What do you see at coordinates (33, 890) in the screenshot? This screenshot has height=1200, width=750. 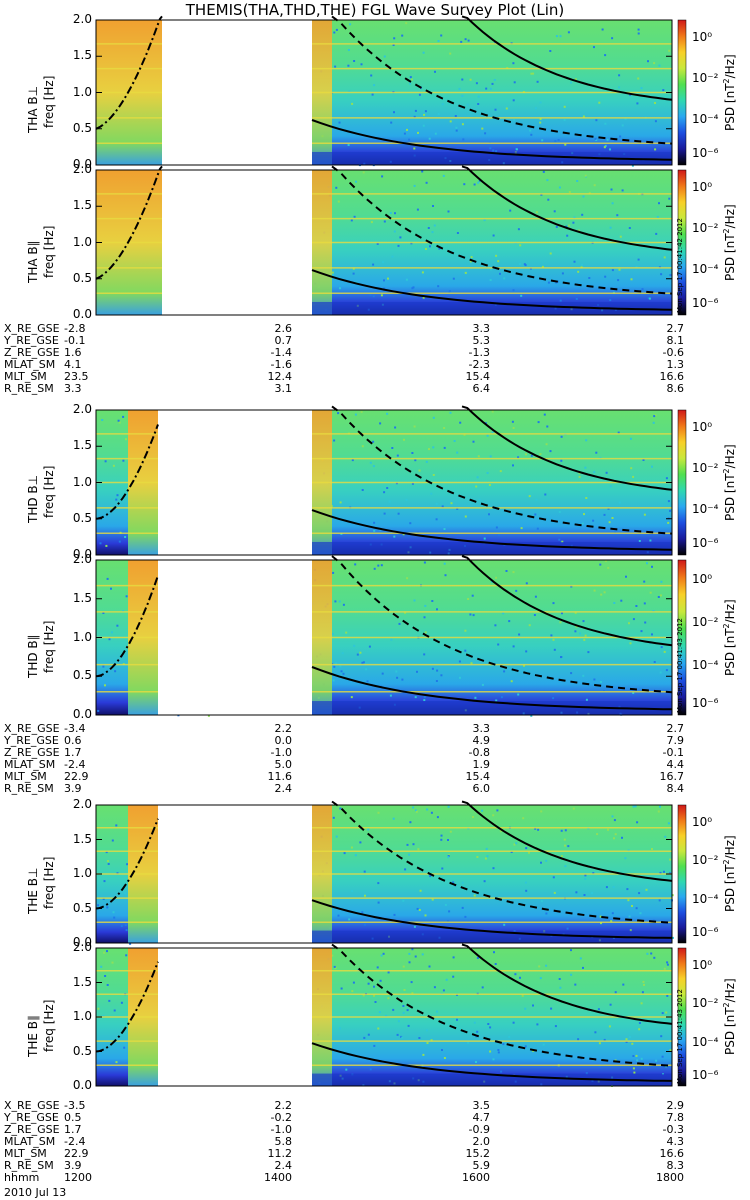 I see `panel-label: THE B⊥` at bounding box center [33, 890].